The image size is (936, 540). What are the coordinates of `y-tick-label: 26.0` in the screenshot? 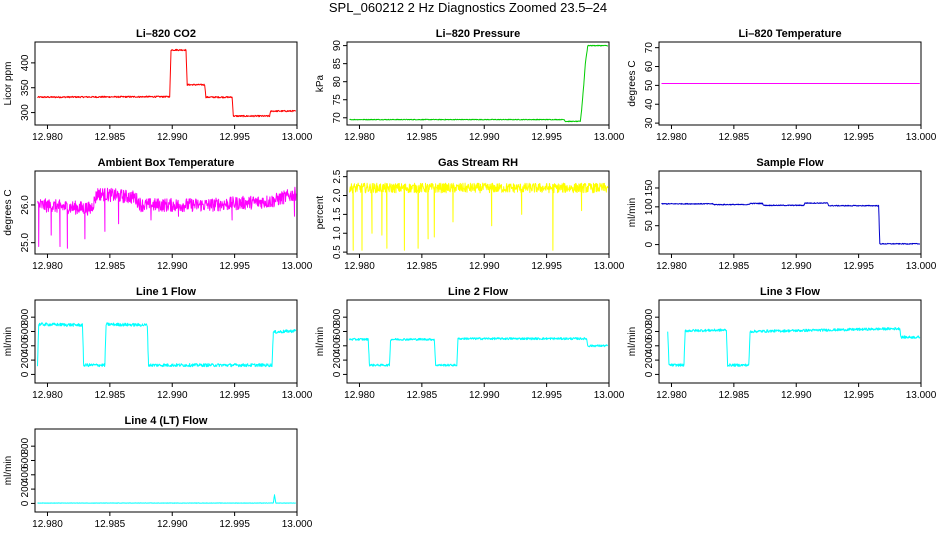 It's located at (25, 205).